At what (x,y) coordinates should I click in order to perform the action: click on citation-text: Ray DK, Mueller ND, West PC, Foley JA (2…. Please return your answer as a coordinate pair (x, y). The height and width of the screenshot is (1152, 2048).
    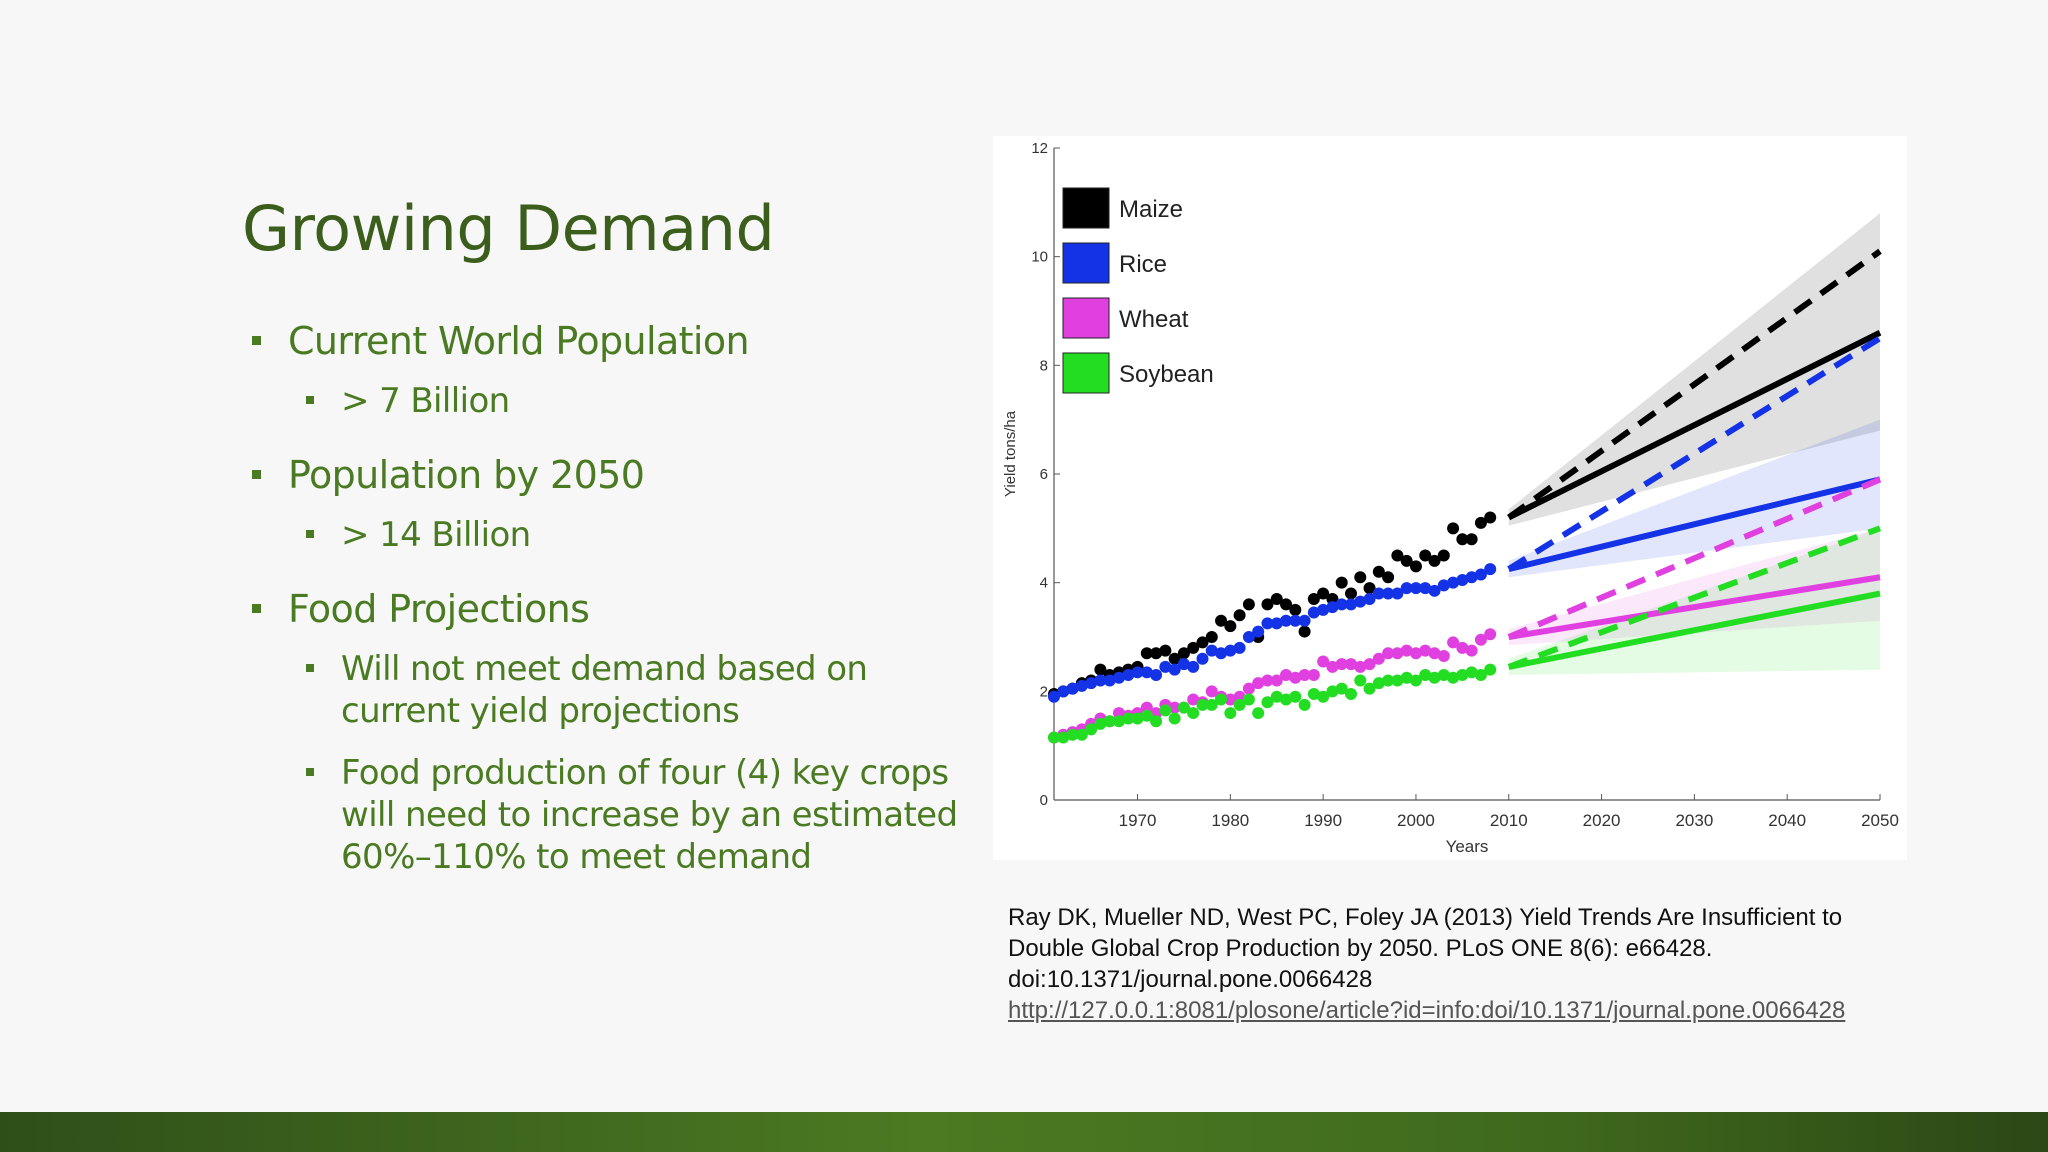
    Looking at the image, I should click on (1425, 948).